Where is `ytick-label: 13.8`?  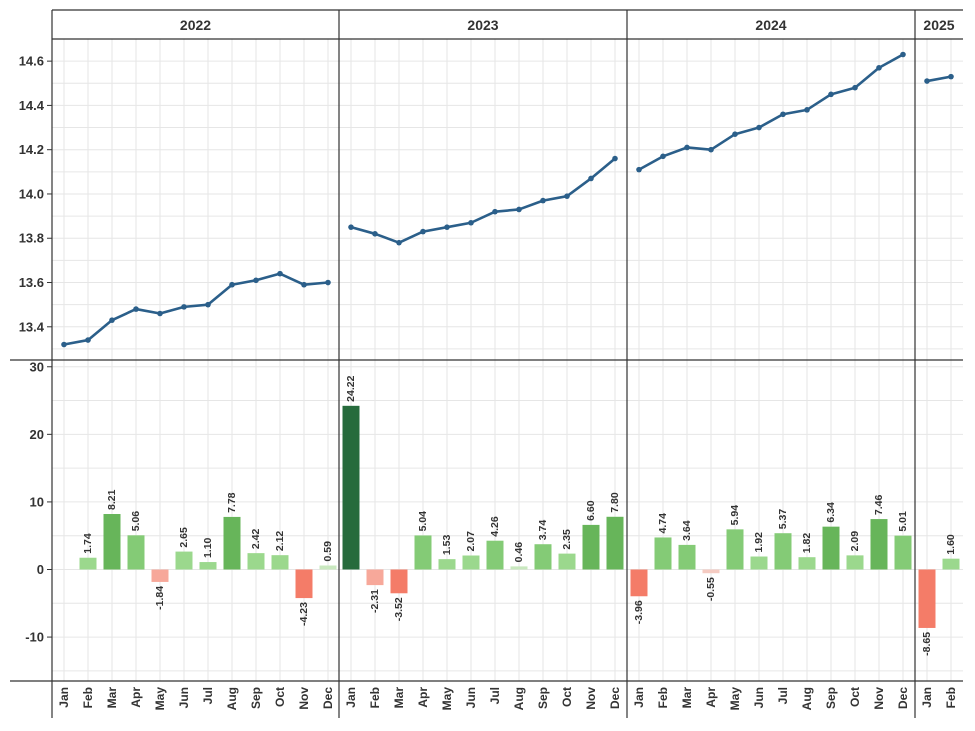 ytick-label: 13.8 is located at coordinates (31, 238).